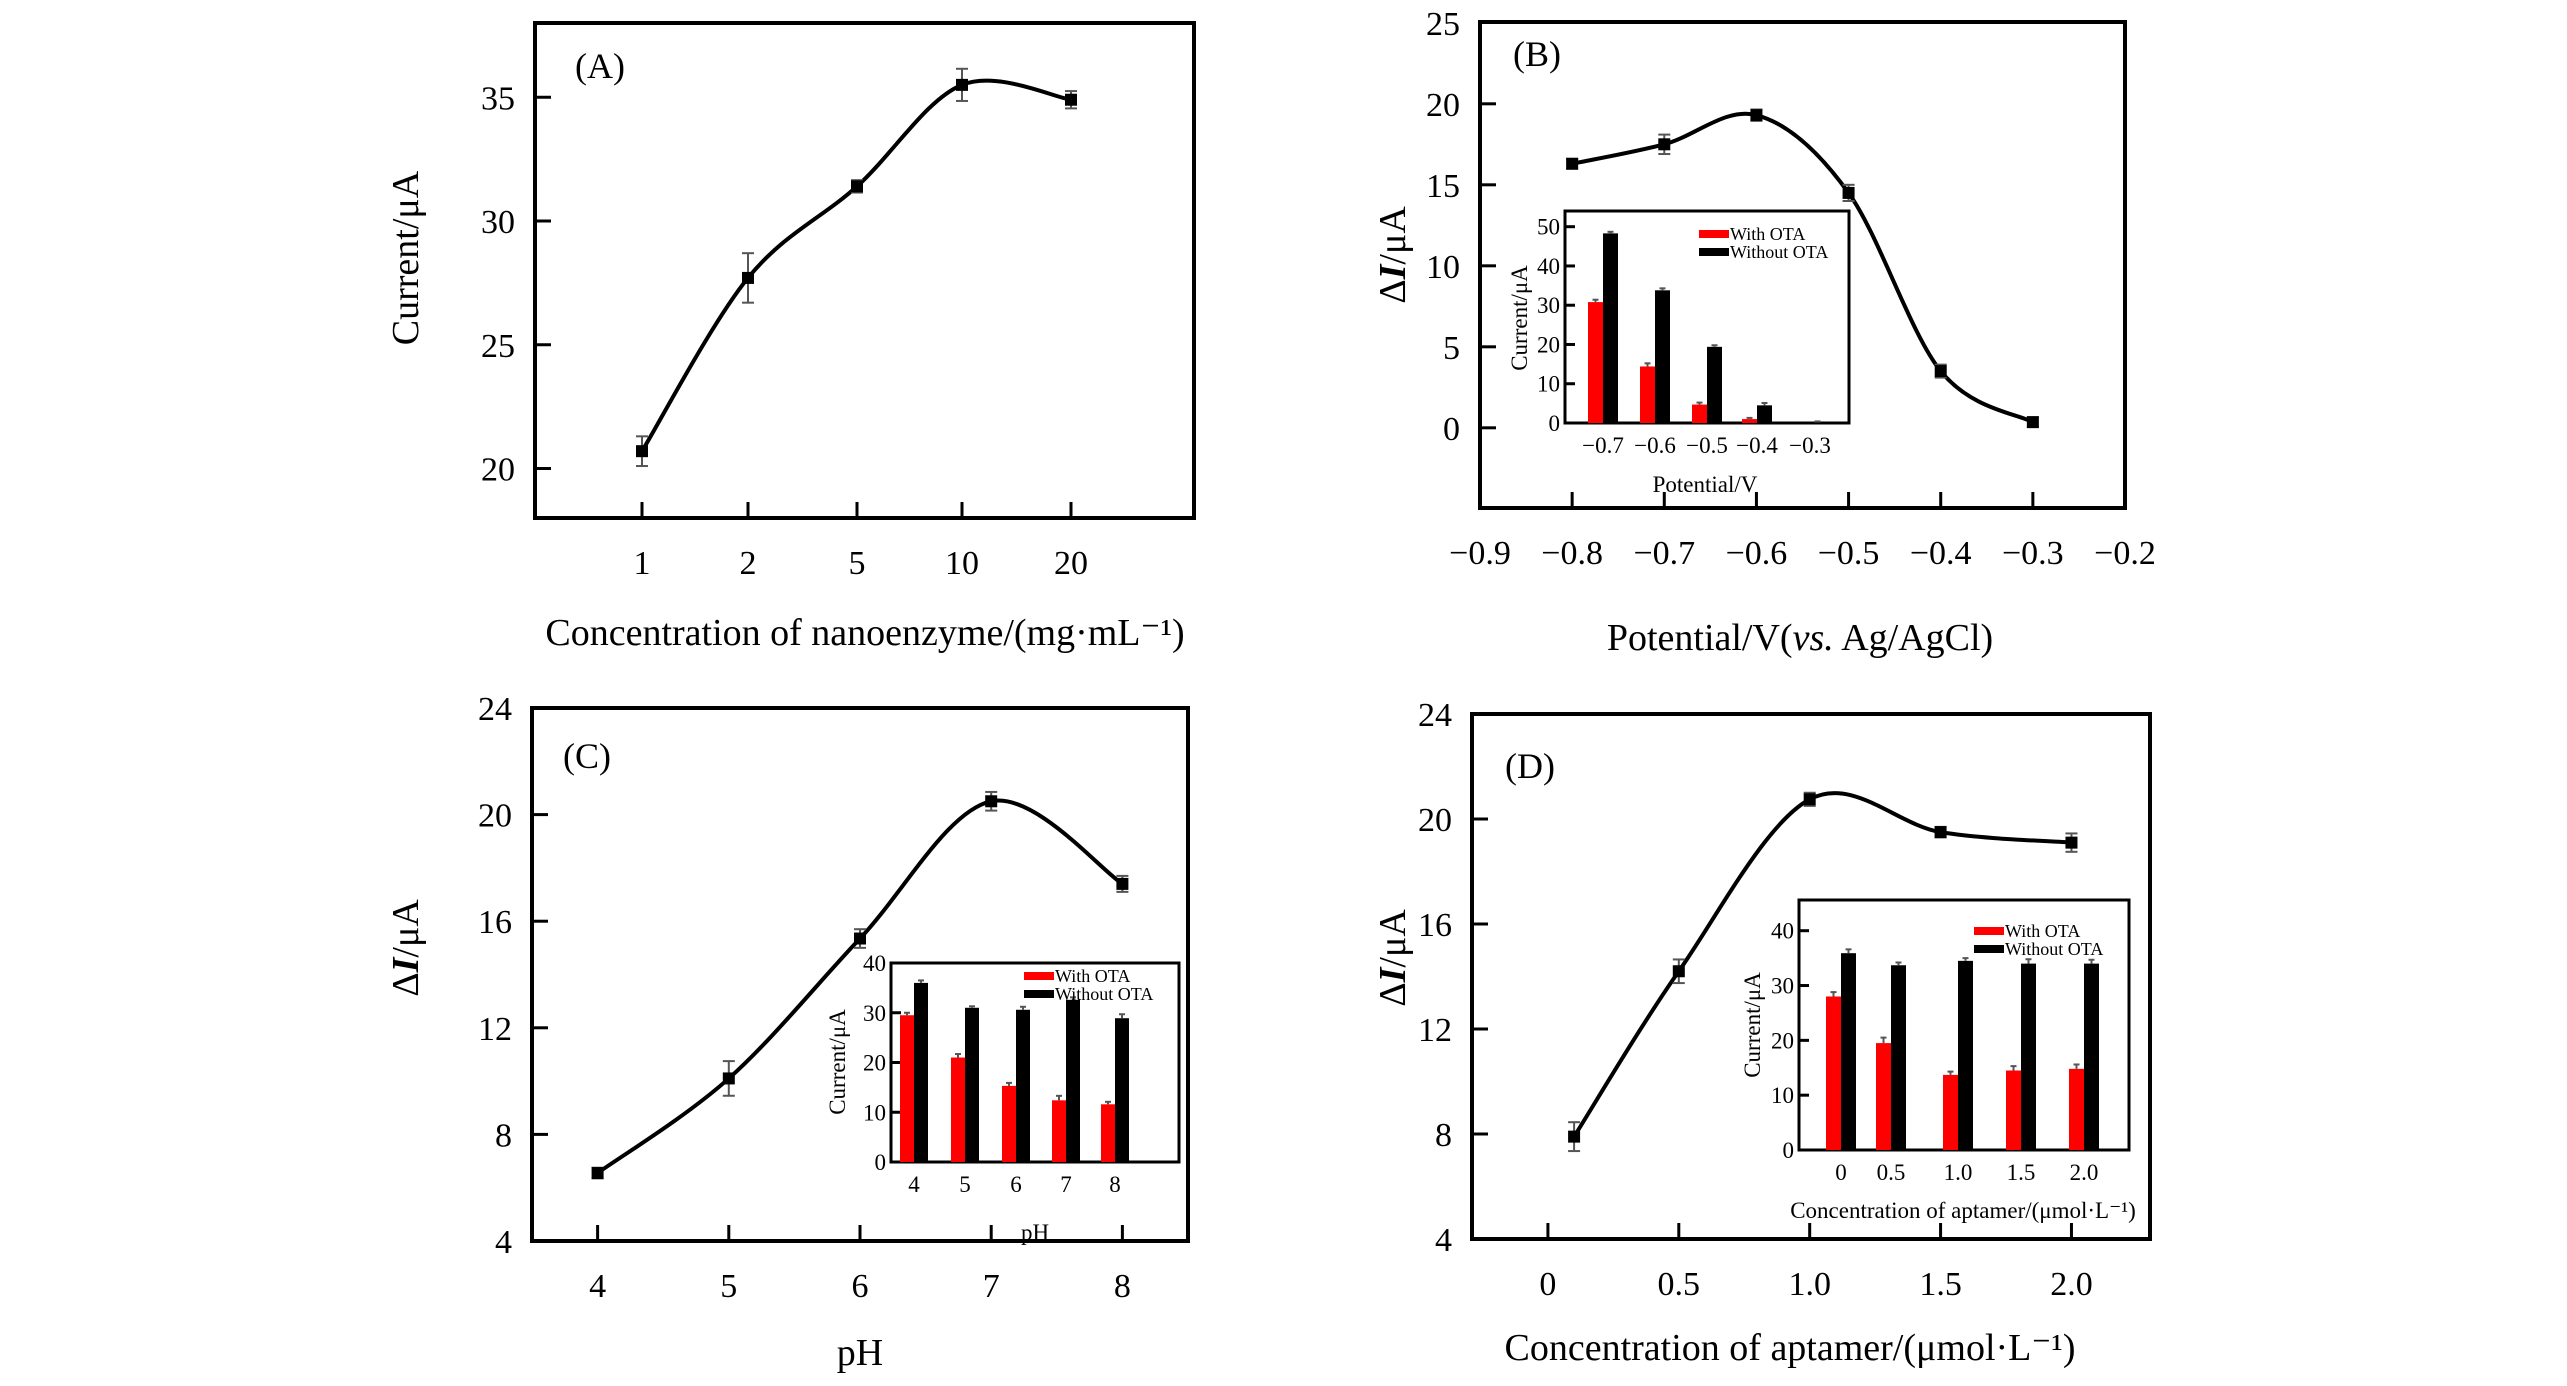 This screenshot has height=1386, width=2567. I want to click on panel-label-a: (A), so click(600, 66).